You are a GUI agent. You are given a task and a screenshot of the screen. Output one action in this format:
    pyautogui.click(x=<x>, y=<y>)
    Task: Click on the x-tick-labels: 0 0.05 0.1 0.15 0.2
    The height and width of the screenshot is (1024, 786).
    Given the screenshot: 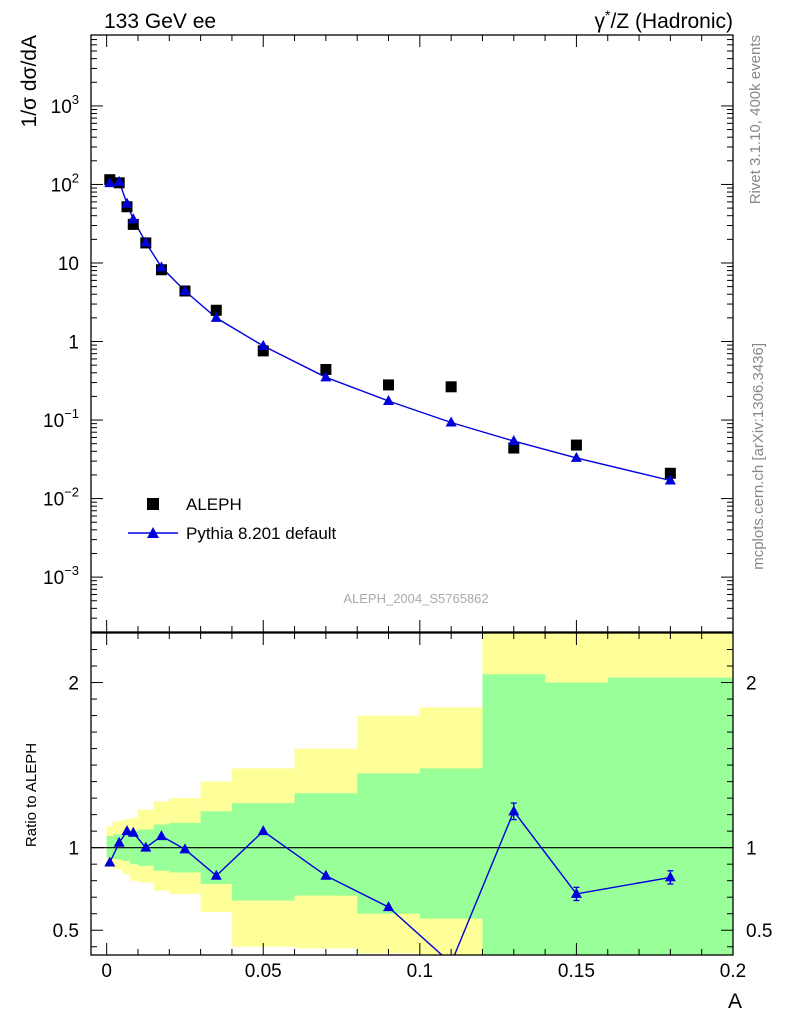 What is the action you would take?
    pyautogui.click(x=423, y=971)
    